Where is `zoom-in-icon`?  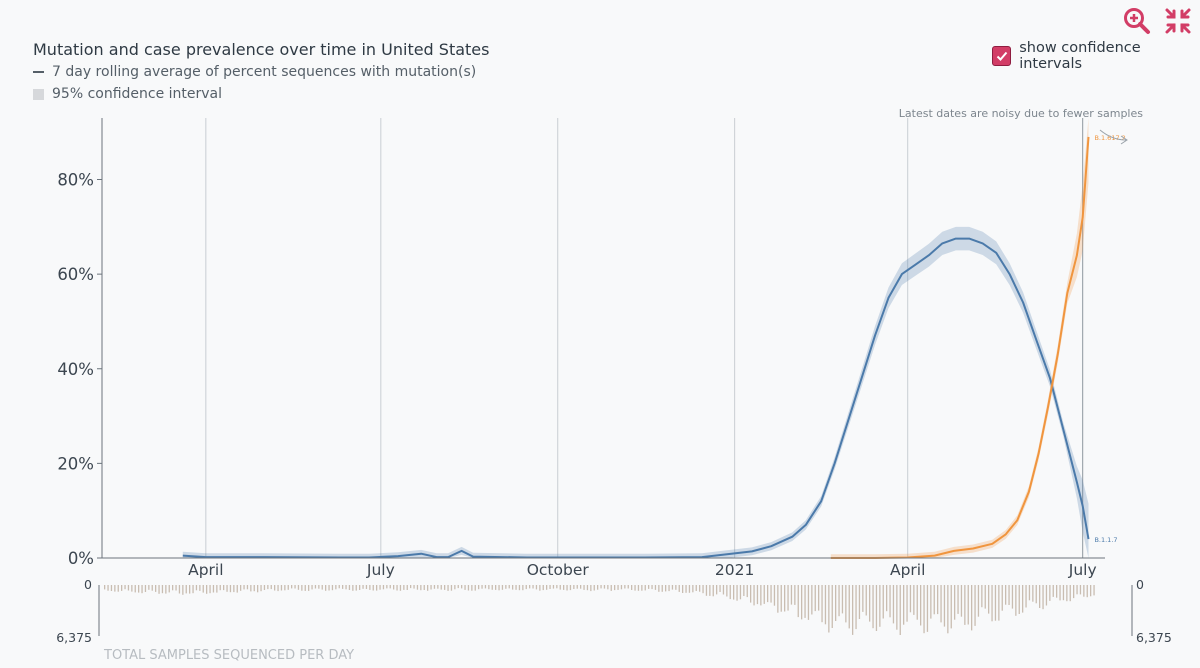
zoom-in-icon is located at coordinates (1137, 23).